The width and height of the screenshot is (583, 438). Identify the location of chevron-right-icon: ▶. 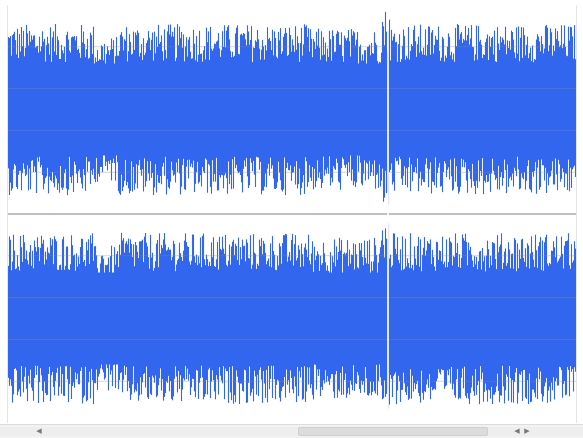
(527, 431).